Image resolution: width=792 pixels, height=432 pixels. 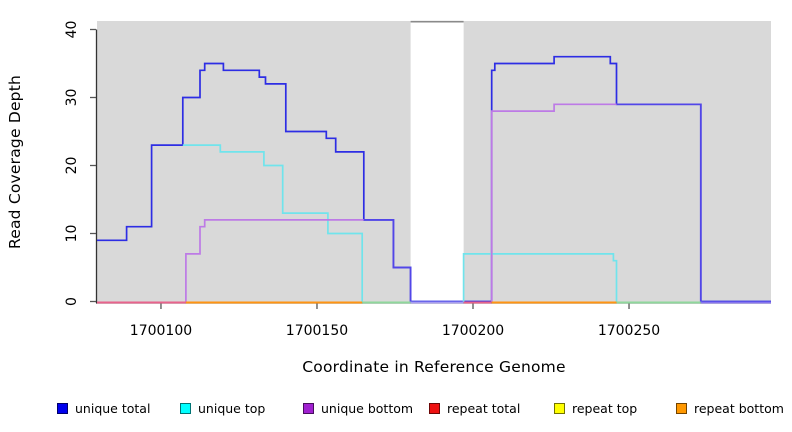 I want to click on legend-label-unique-total: unique total, so click(x=113, y=408).